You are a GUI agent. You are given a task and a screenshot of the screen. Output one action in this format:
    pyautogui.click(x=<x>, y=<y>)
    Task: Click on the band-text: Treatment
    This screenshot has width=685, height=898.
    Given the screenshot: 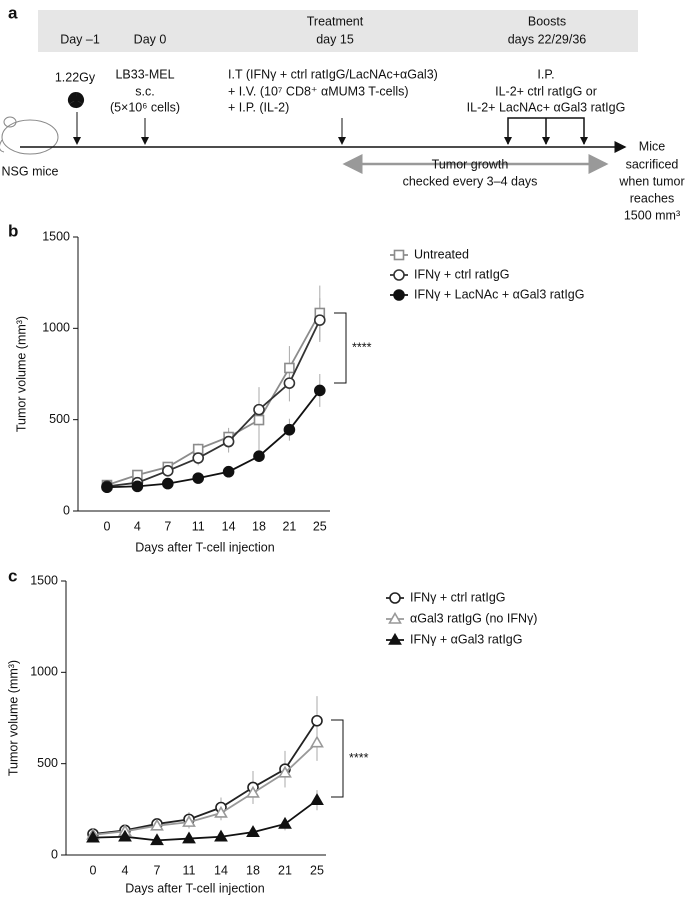 What is the action you would take?
    pyautogui.click(x=335, y=21)
    